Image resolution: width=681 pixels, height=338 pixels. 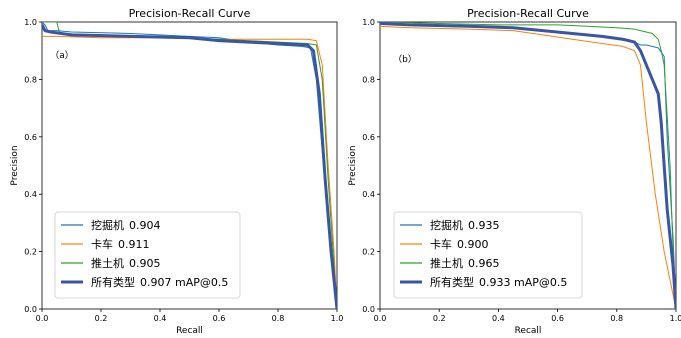 I want to click on legend-value-1: 0.935, so click(x=484, y=225).